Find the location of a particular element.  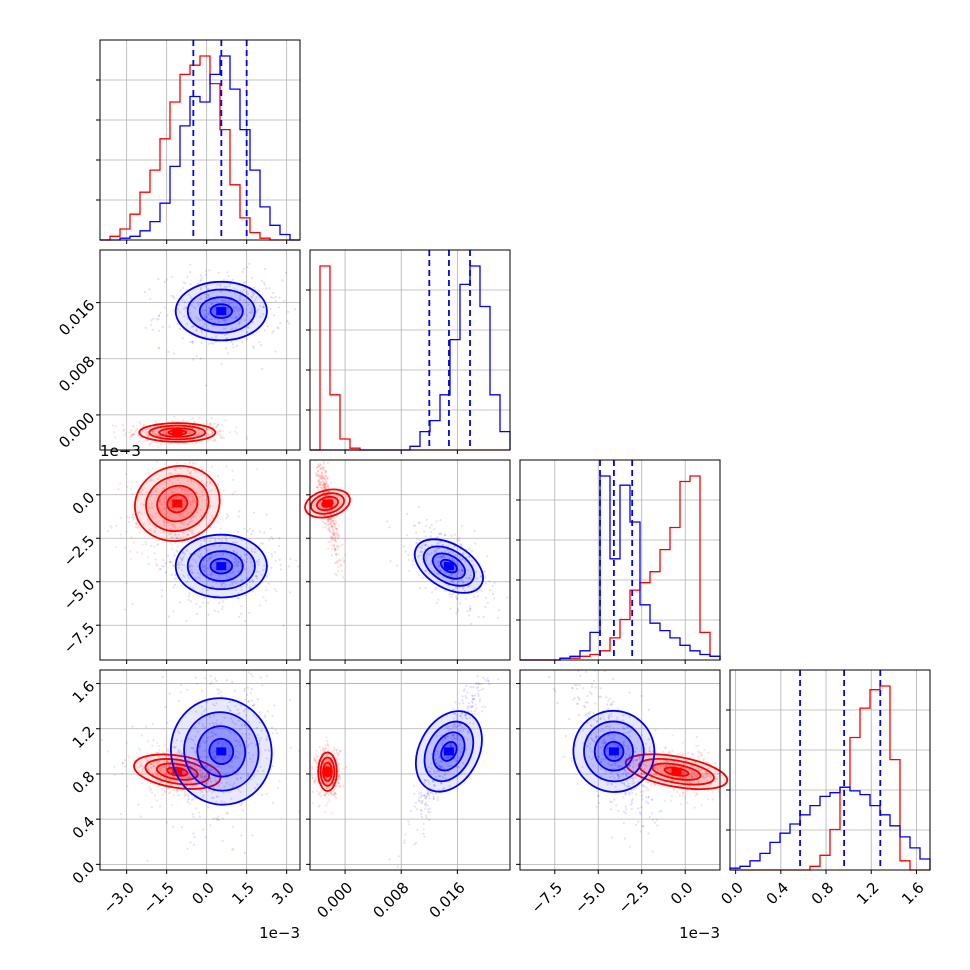

x-tick-label: 0.016 is located at coordinates (447, 900).